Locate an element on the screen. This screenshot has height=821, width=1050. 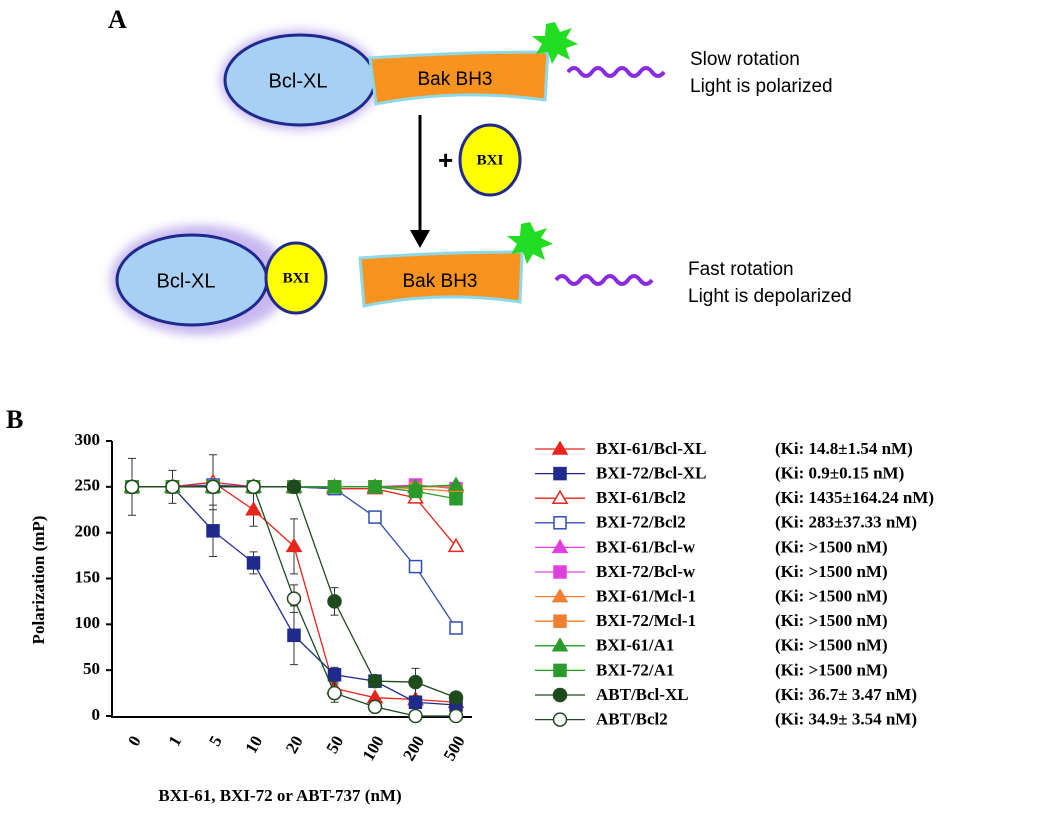
x-tick-label: 10 is located at coordinates (253, 744).